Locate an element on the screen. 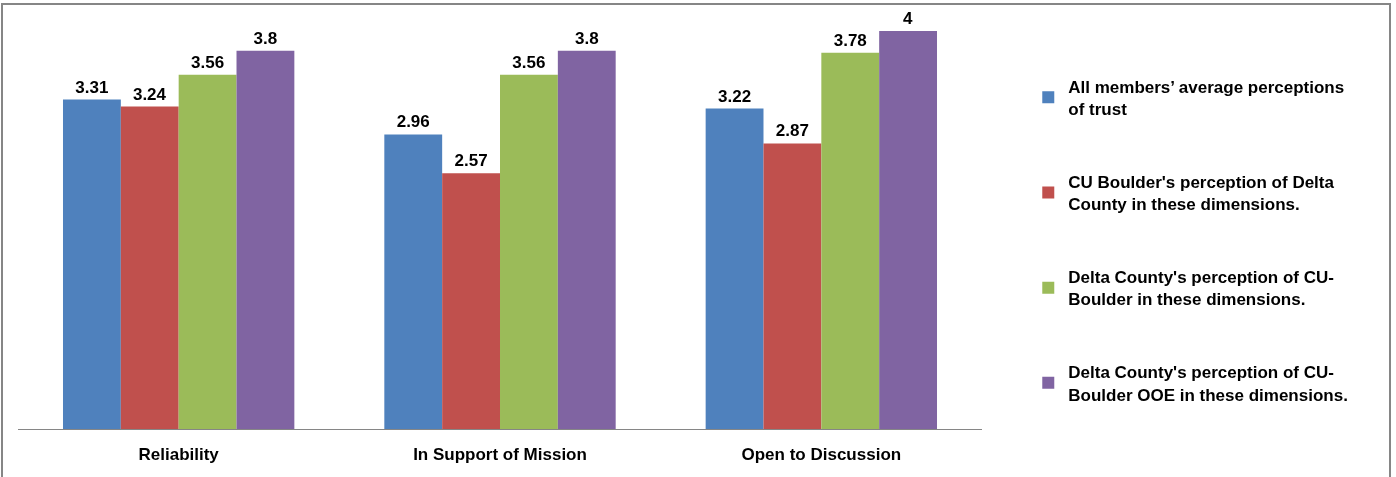 The height and width of the screenshot is (477, 1396). data-label: 2.57 is located at coordinates (471, 161).